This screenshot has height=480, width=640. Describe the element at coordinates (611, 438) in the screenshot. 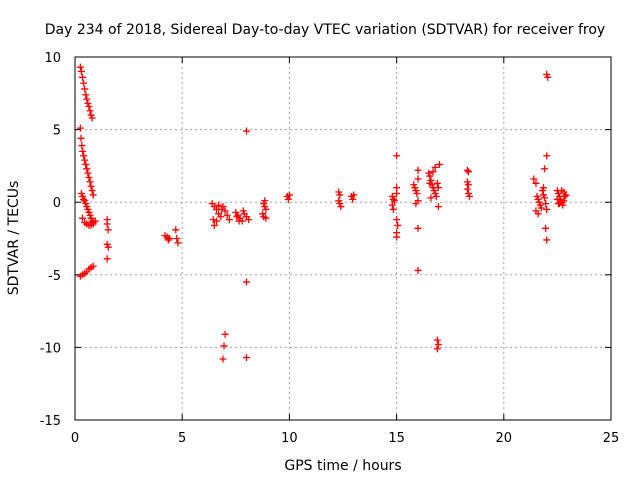

I see `x-tick-label: 25` at that location.